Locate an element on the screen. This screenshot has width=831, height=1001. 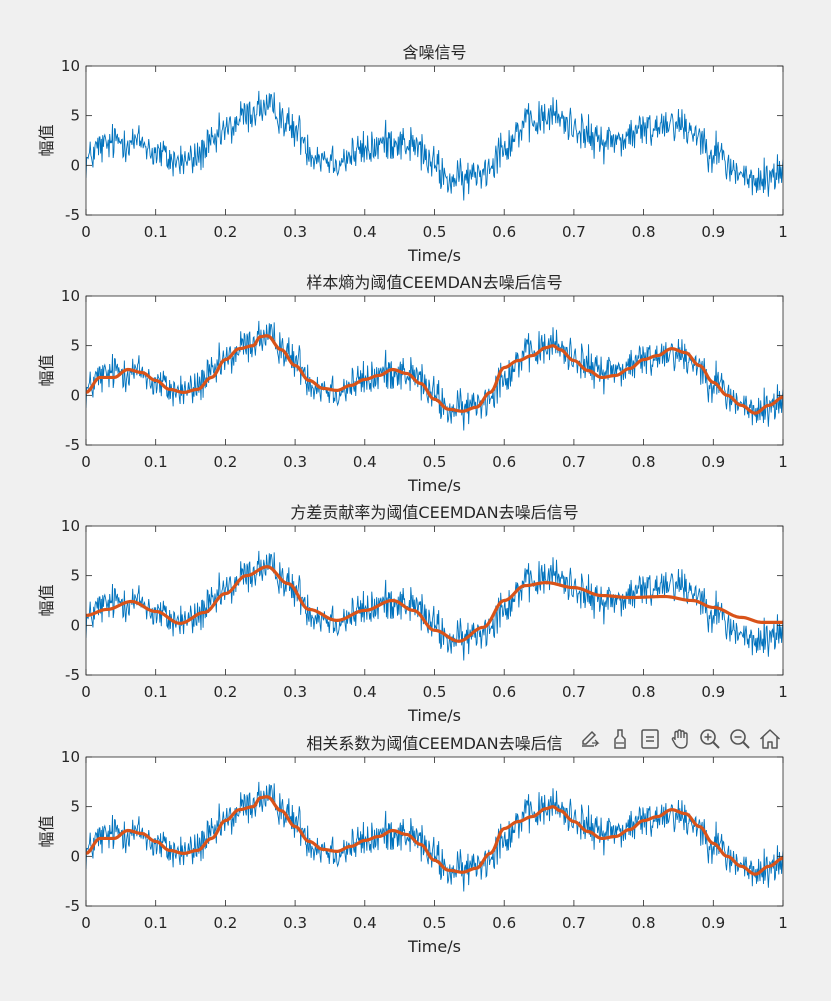
subplot-title: 样本熵为阈值CEEMDAN去噪后信号 is located at coordinates (434, 282).